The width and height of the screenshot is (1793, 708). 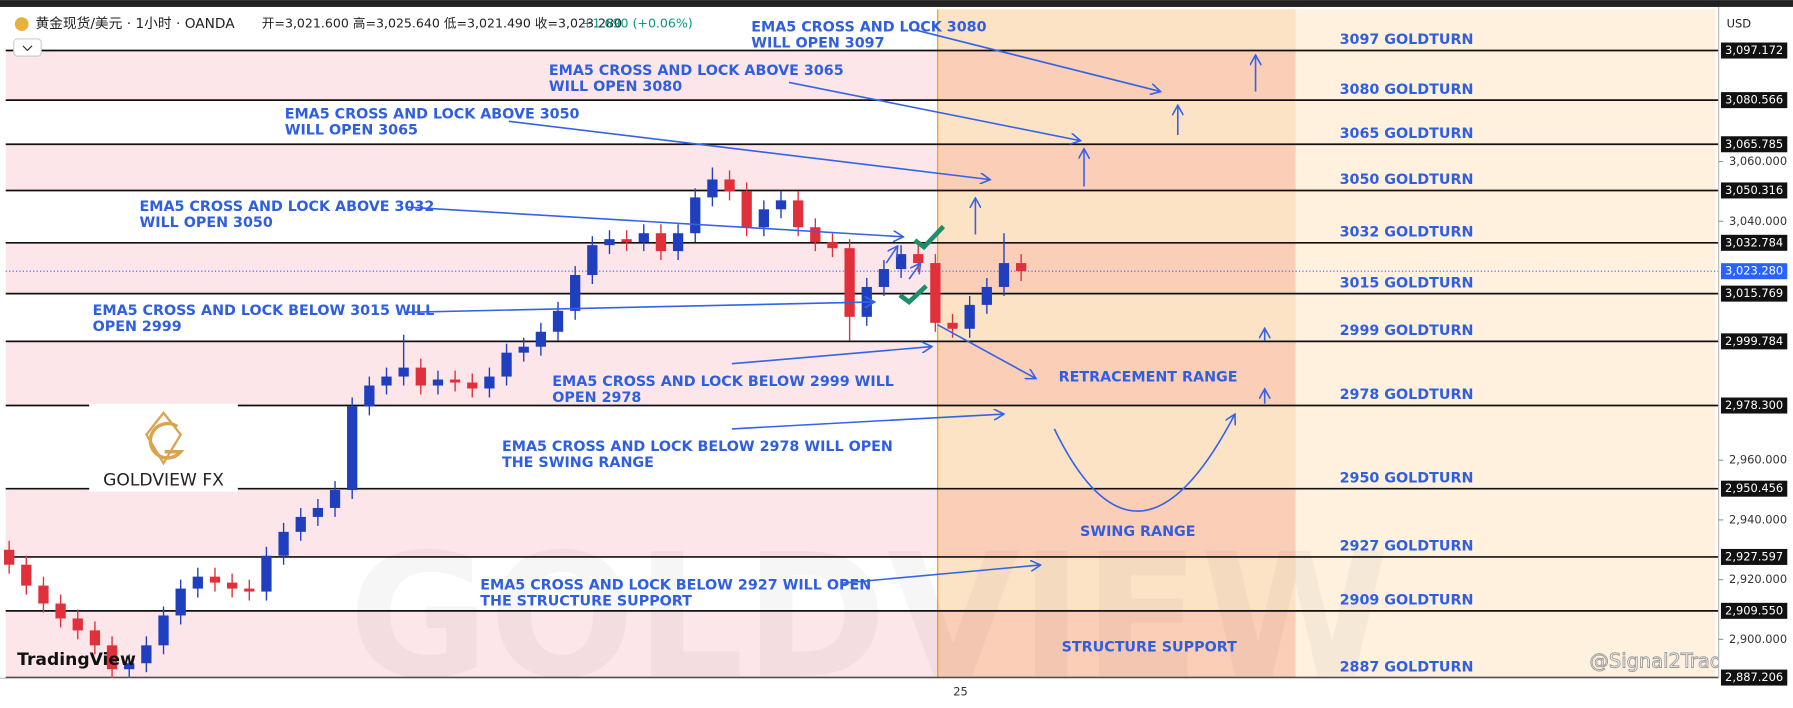 I want to click on goldturn-label: 3080 GOLDTURN, so click(x=1407, y=90).